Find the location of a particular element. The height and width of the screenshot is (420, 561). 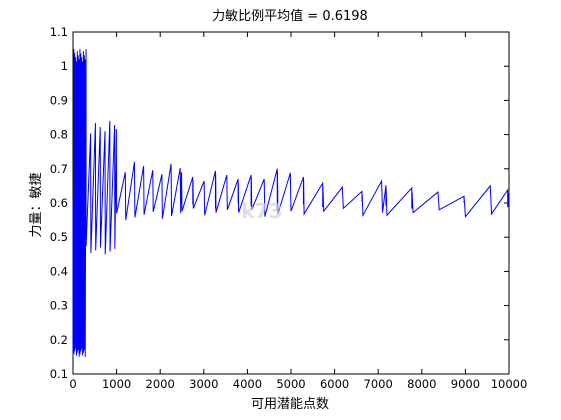

y-tick-label: 1.1 is located at coordinates (59, 32).